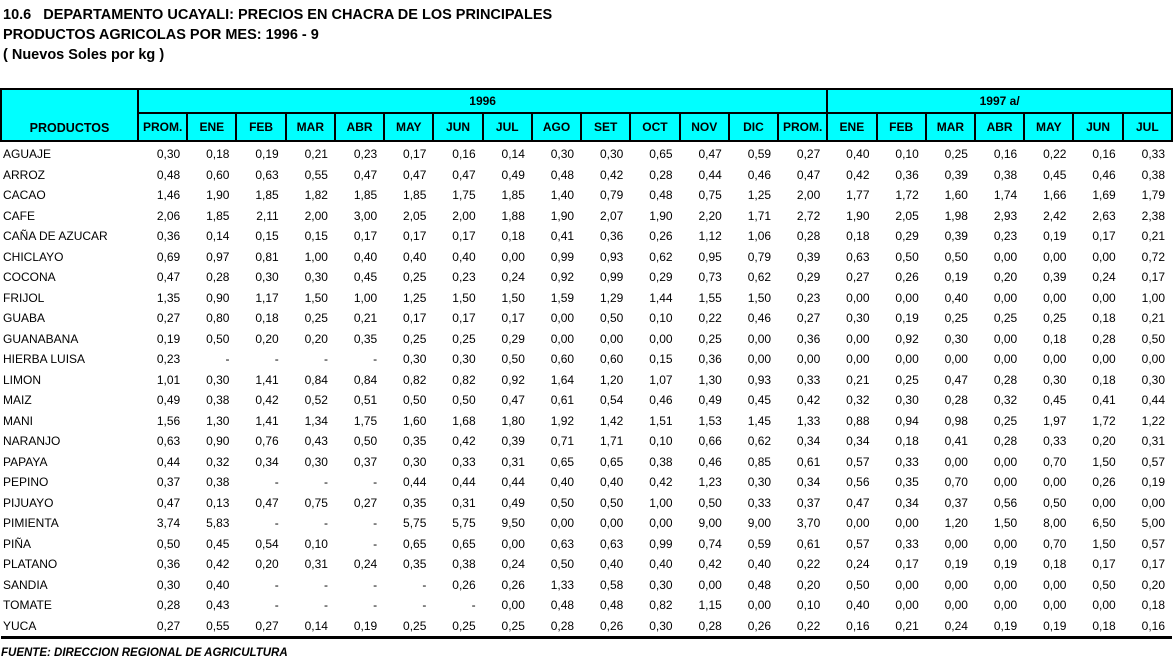  I want to click on price-cell: 1,90, so click(858, 215).